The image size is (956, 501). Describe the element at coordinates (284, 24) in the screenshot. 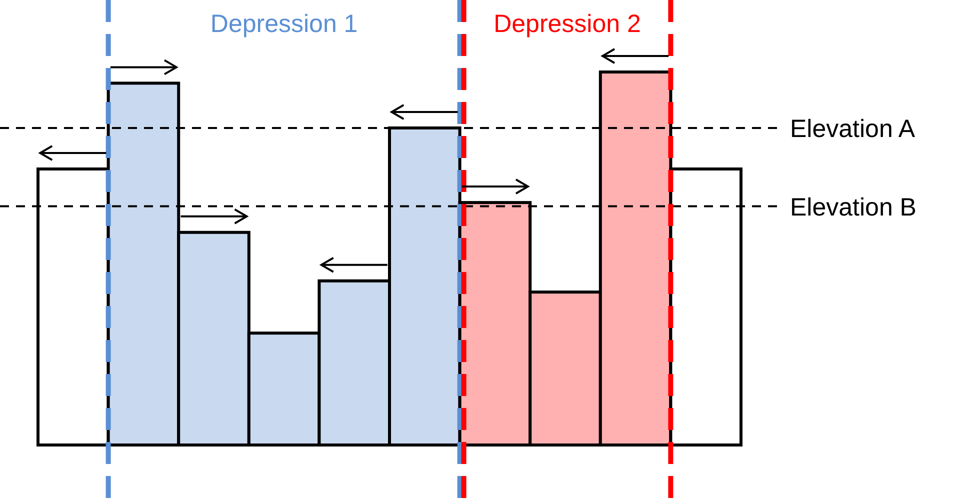

I see `text: Depression 1` at that location.